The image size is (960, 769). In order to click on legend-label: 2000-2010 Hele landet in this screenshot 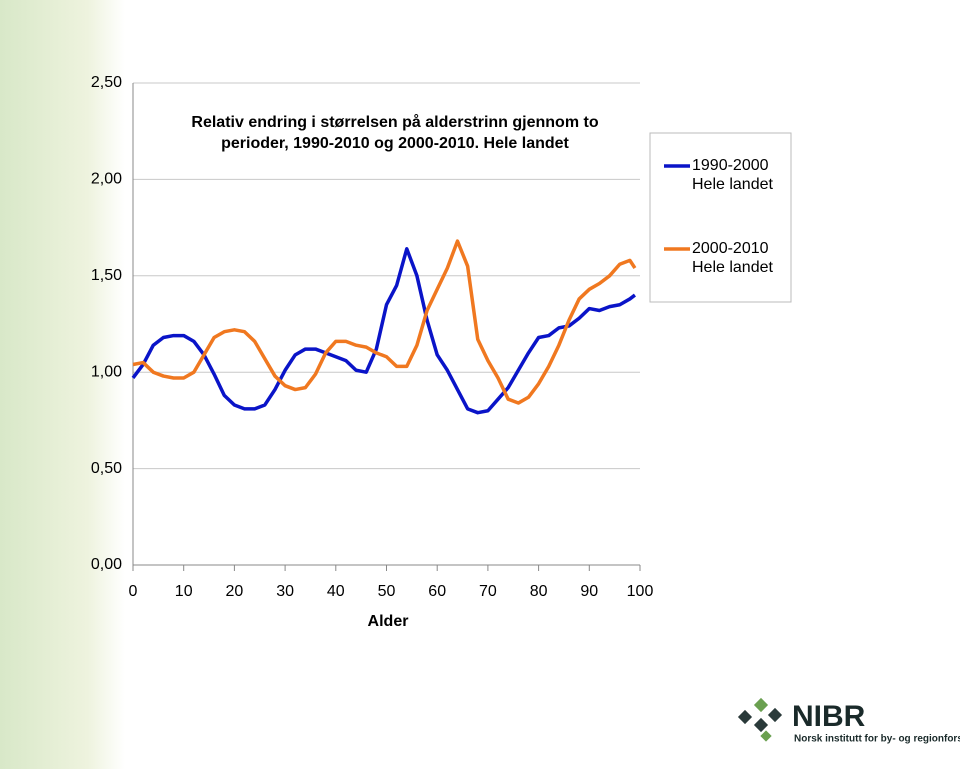, I will do `click(732, 258)`.